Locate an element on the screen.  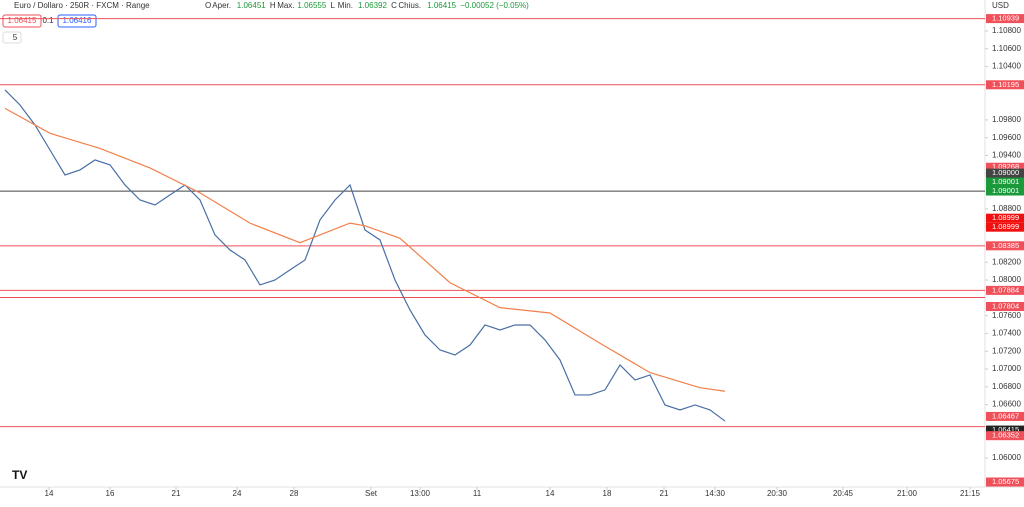
ohlc-item: L is located at coordinates (333, 5).